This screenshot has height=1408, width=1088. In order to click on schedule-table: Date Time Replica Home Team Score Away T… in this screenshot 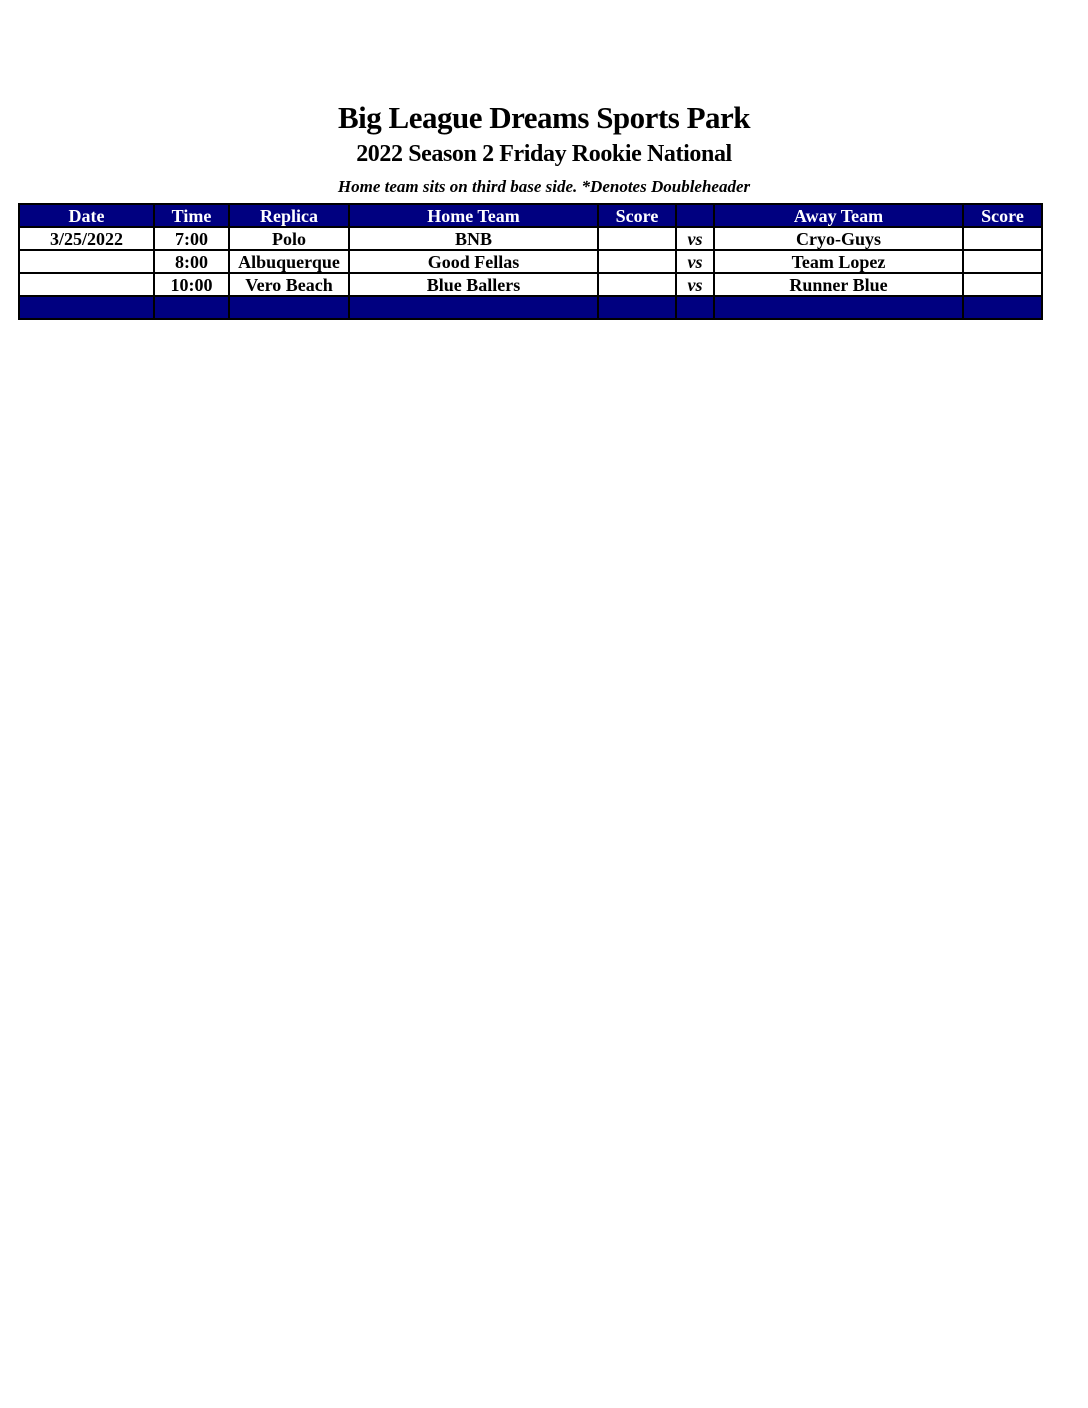, I will do `click(530, 261)`.